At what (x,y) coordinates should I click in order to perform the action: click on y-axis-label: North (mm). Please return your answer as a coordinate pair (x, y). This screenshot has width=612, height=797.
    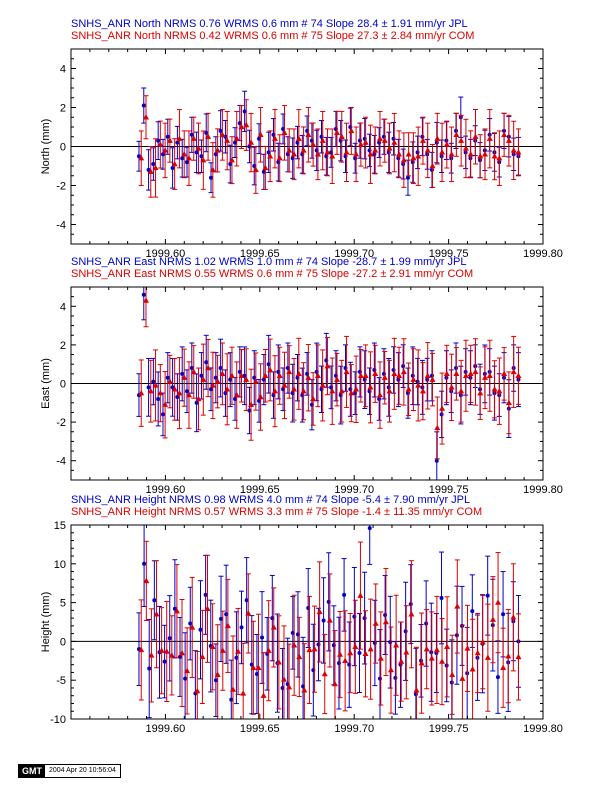
    Looking at the image, I should click on (46, 147).